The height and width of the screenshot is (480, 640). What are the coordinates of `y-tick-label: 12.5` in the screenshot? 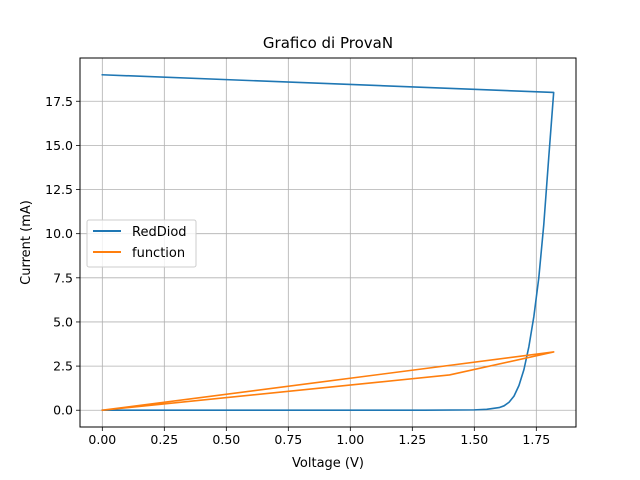 It's located at (59, 189).